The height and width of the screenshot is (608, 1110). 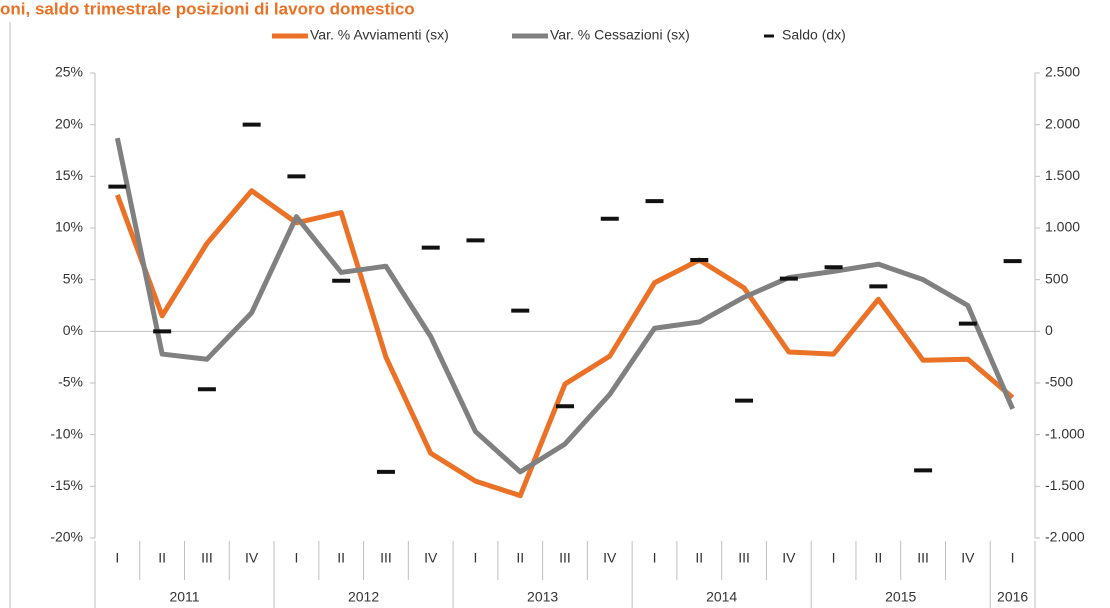 I want to click on y2-tick-label: -1.000, so click(x=1065, y=433).